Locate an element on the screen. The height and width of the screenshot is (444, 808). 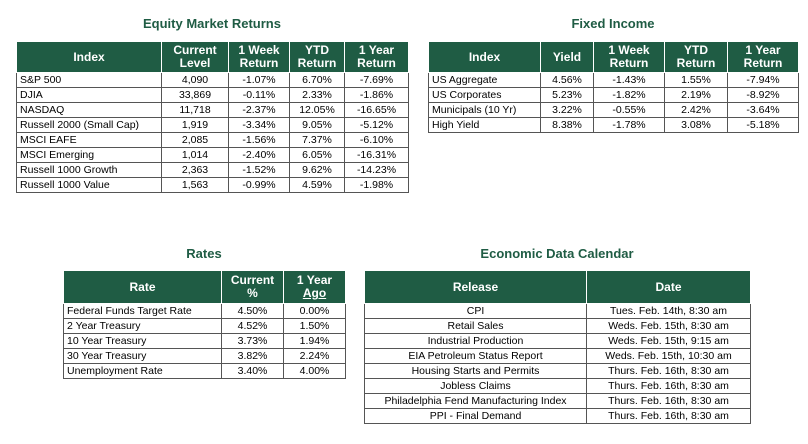
year-ago-rate: 1.50% is located at coordinates (314, 326).